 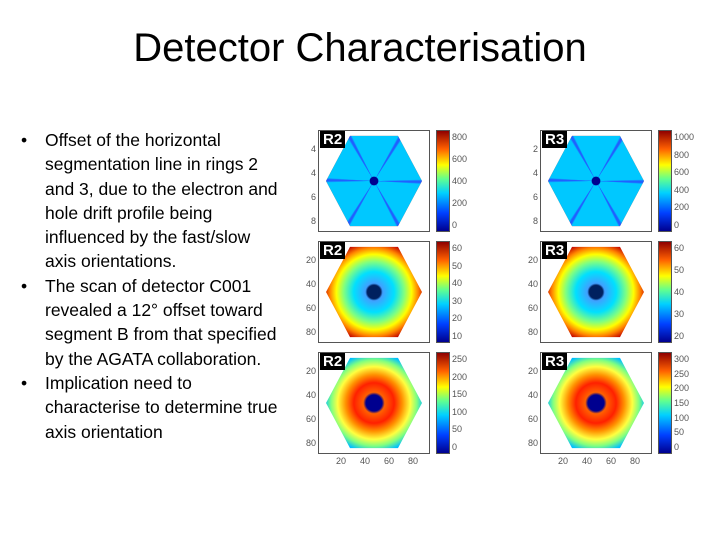 What do you see at coordinates (535, 149) in the screenshot?
I see `y-tick-label: 2` at bounding box center [535, 149].